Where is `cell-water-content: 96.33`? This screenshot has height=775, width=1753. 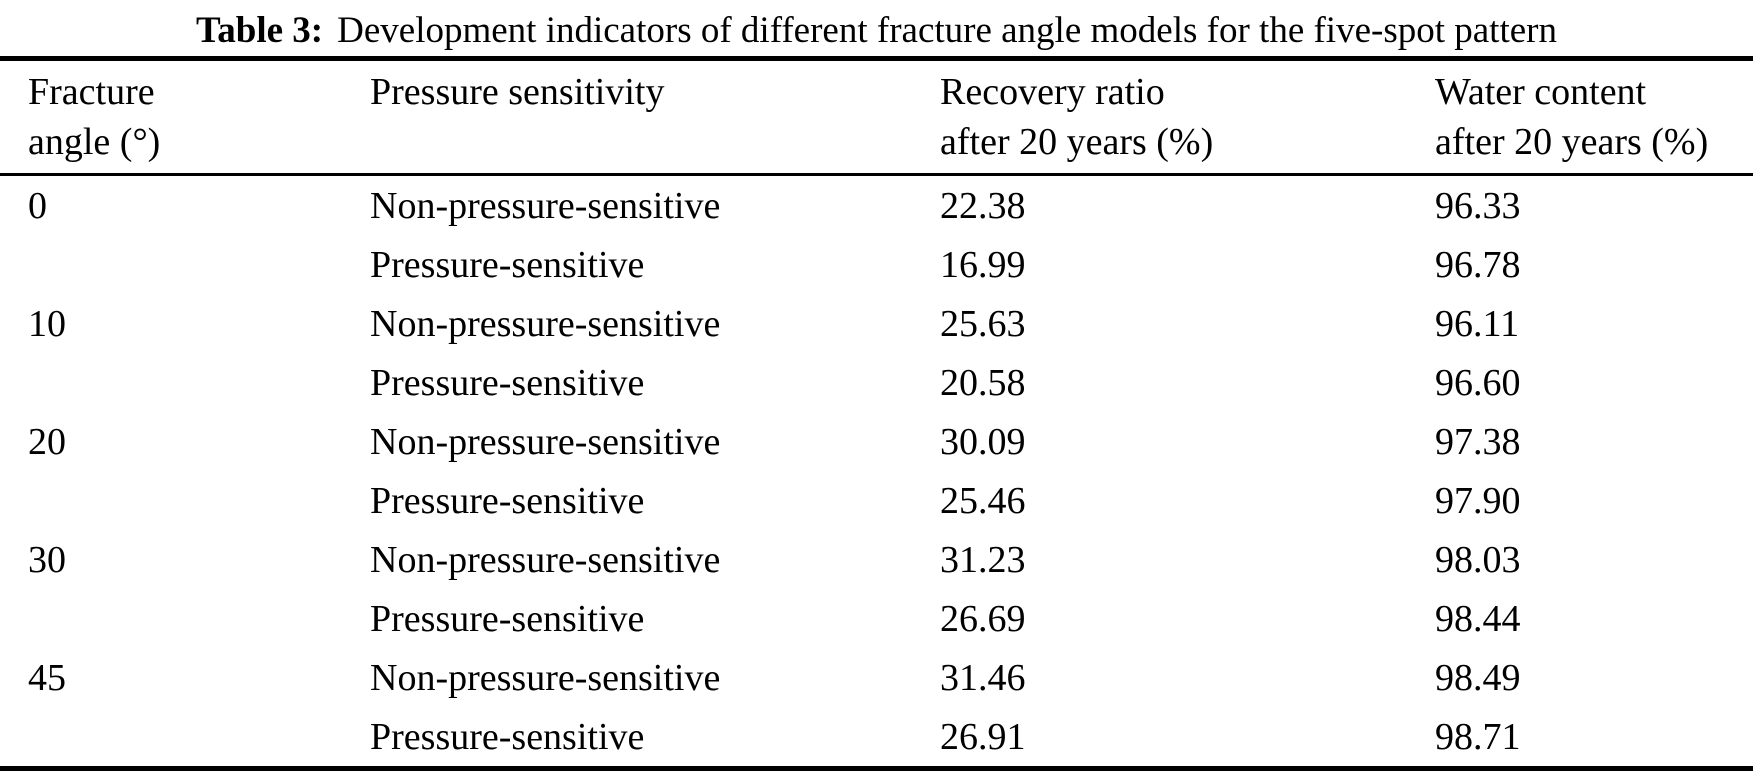
cell-water-content: 96.33 is located at coordinates (1478, 205).